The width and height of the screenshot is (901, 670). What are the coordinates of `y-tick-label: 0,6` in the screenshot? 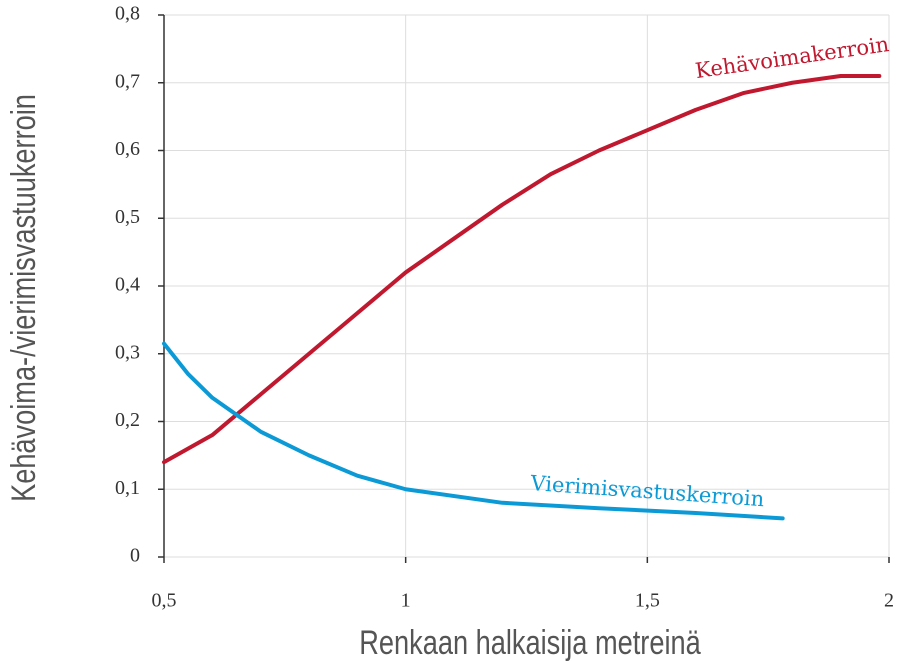 It's located at (127, 149).